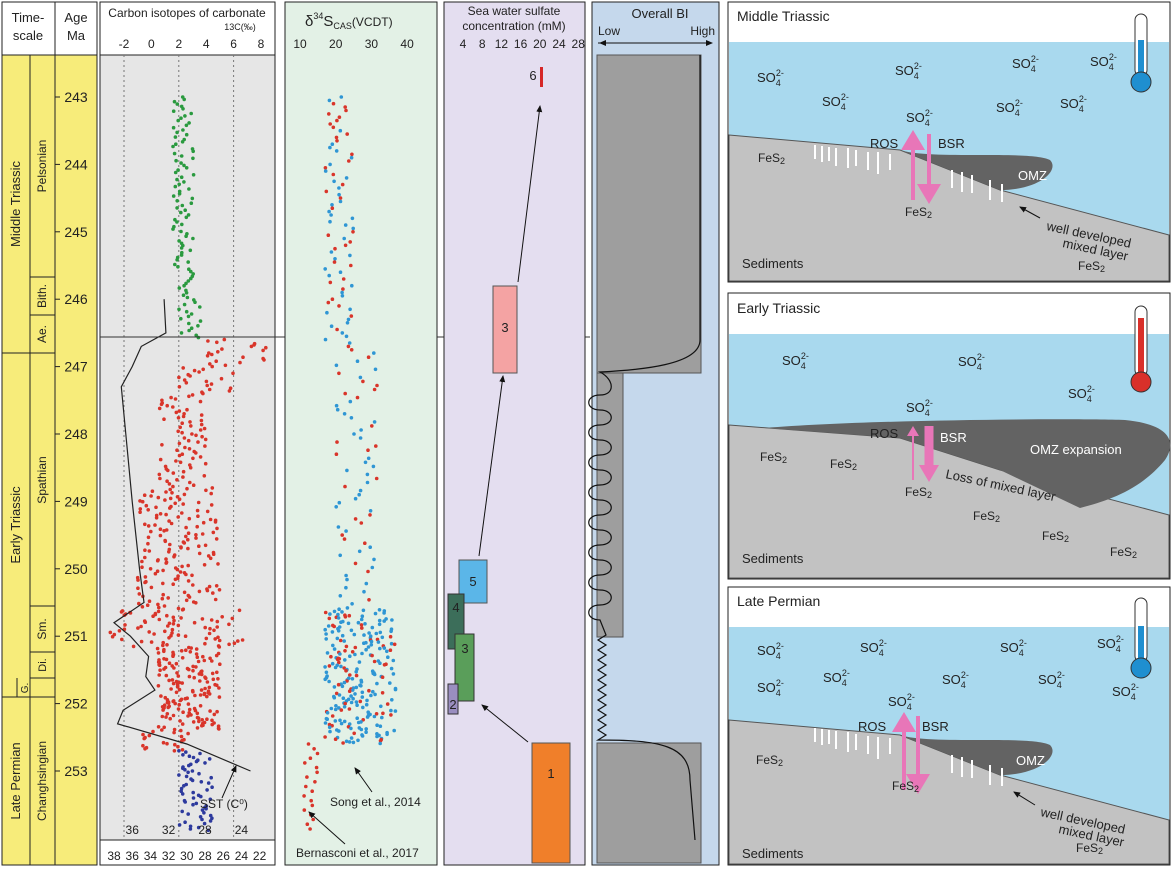 Image resolution: width=1172 pixels, height=872 pixels. I want to click on sst-inner-tick: 32, so click(169, 830).